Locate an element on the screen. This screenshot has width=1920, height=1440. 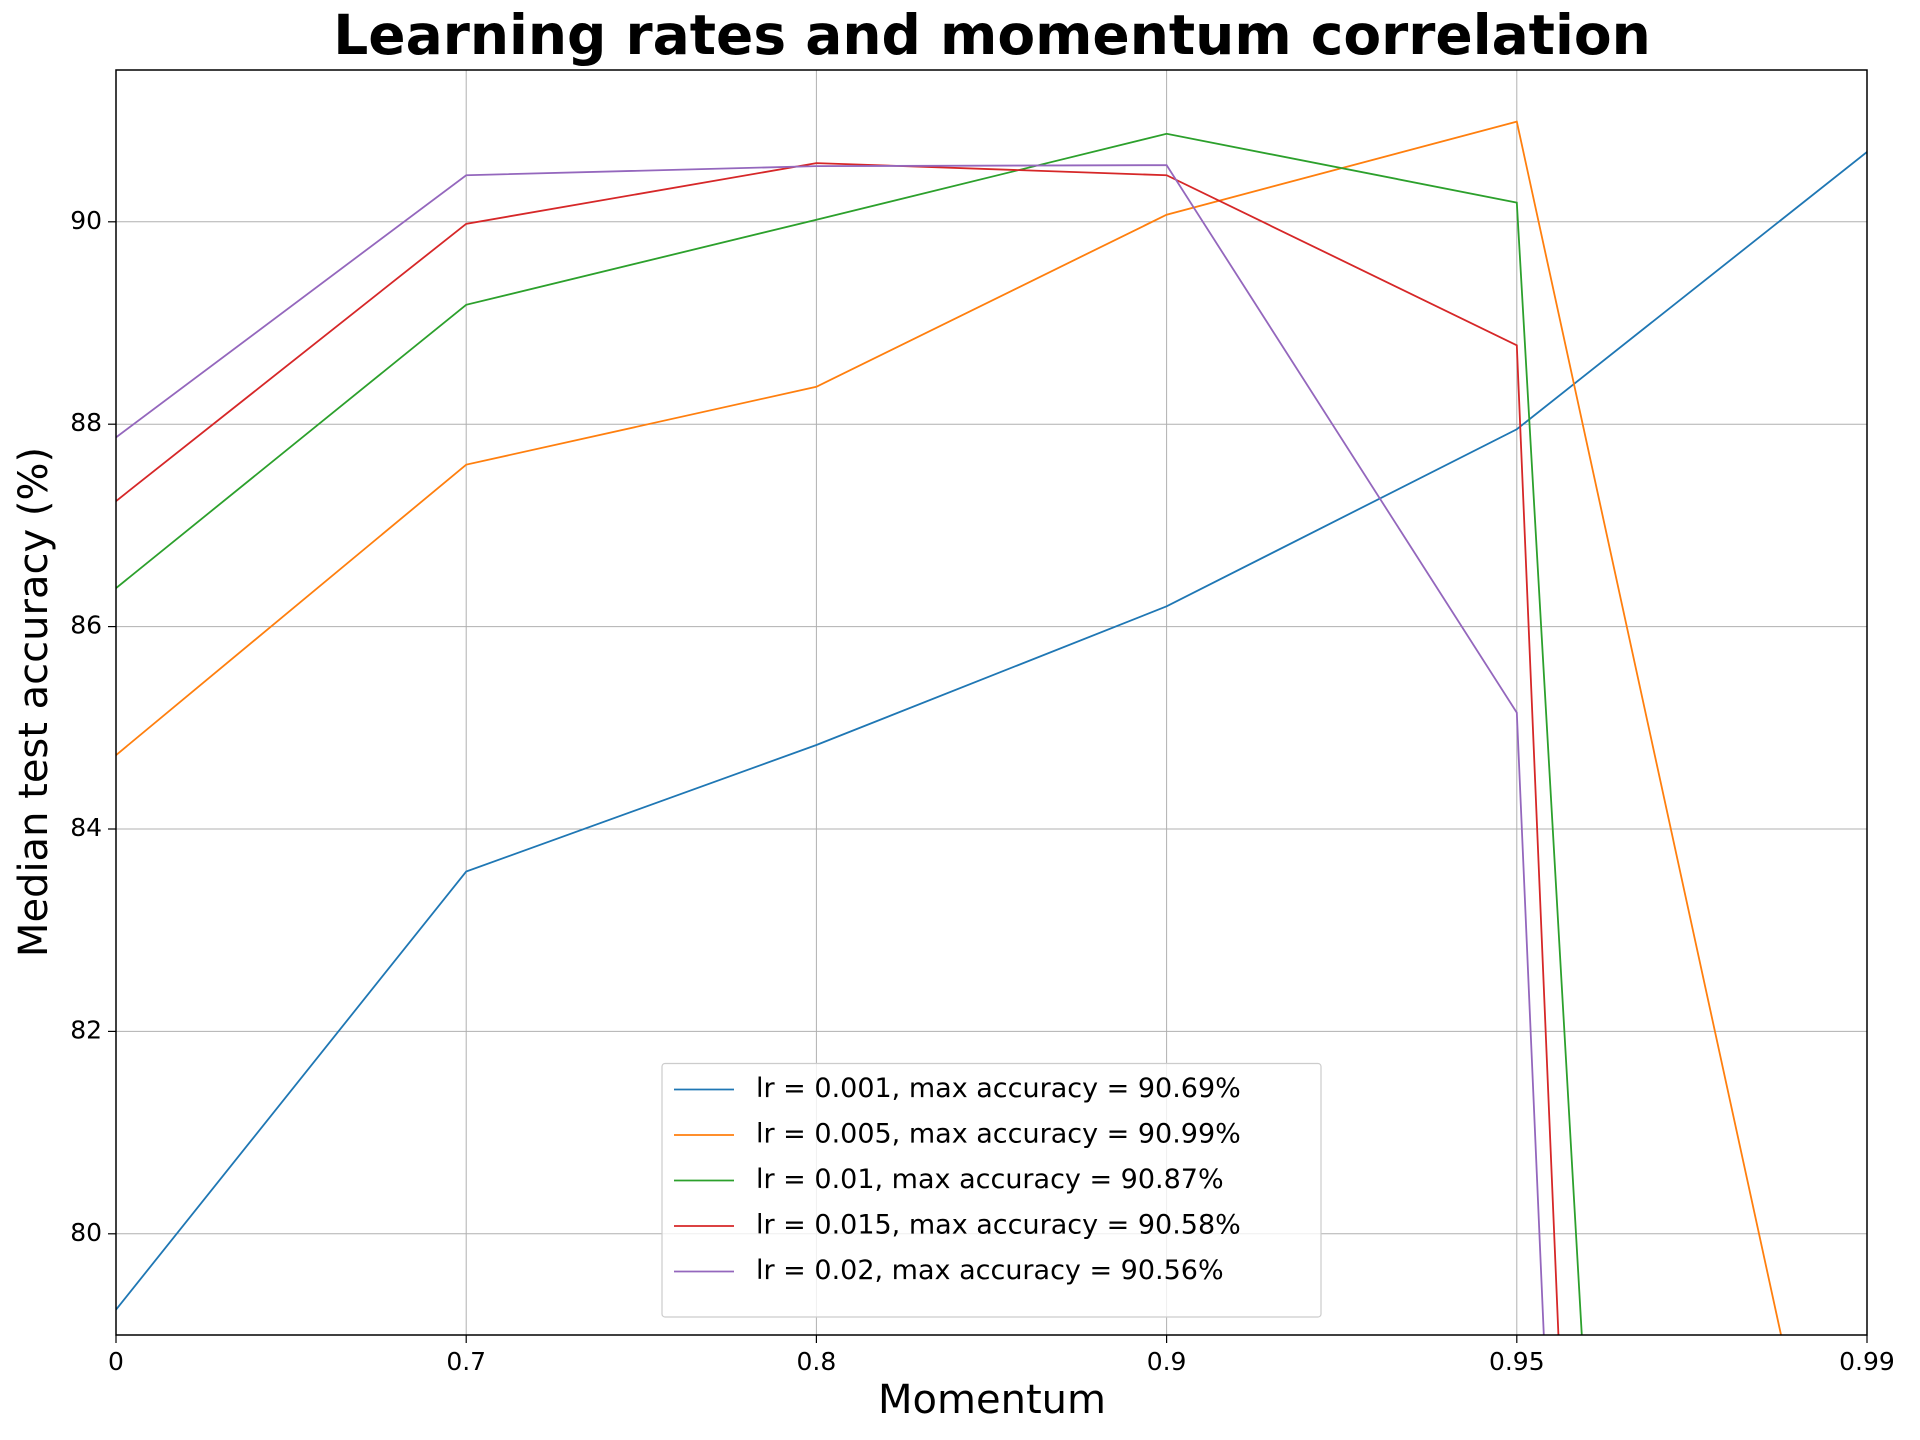
x-tick-label: 0.7 is located at coordinates (466, 1361).